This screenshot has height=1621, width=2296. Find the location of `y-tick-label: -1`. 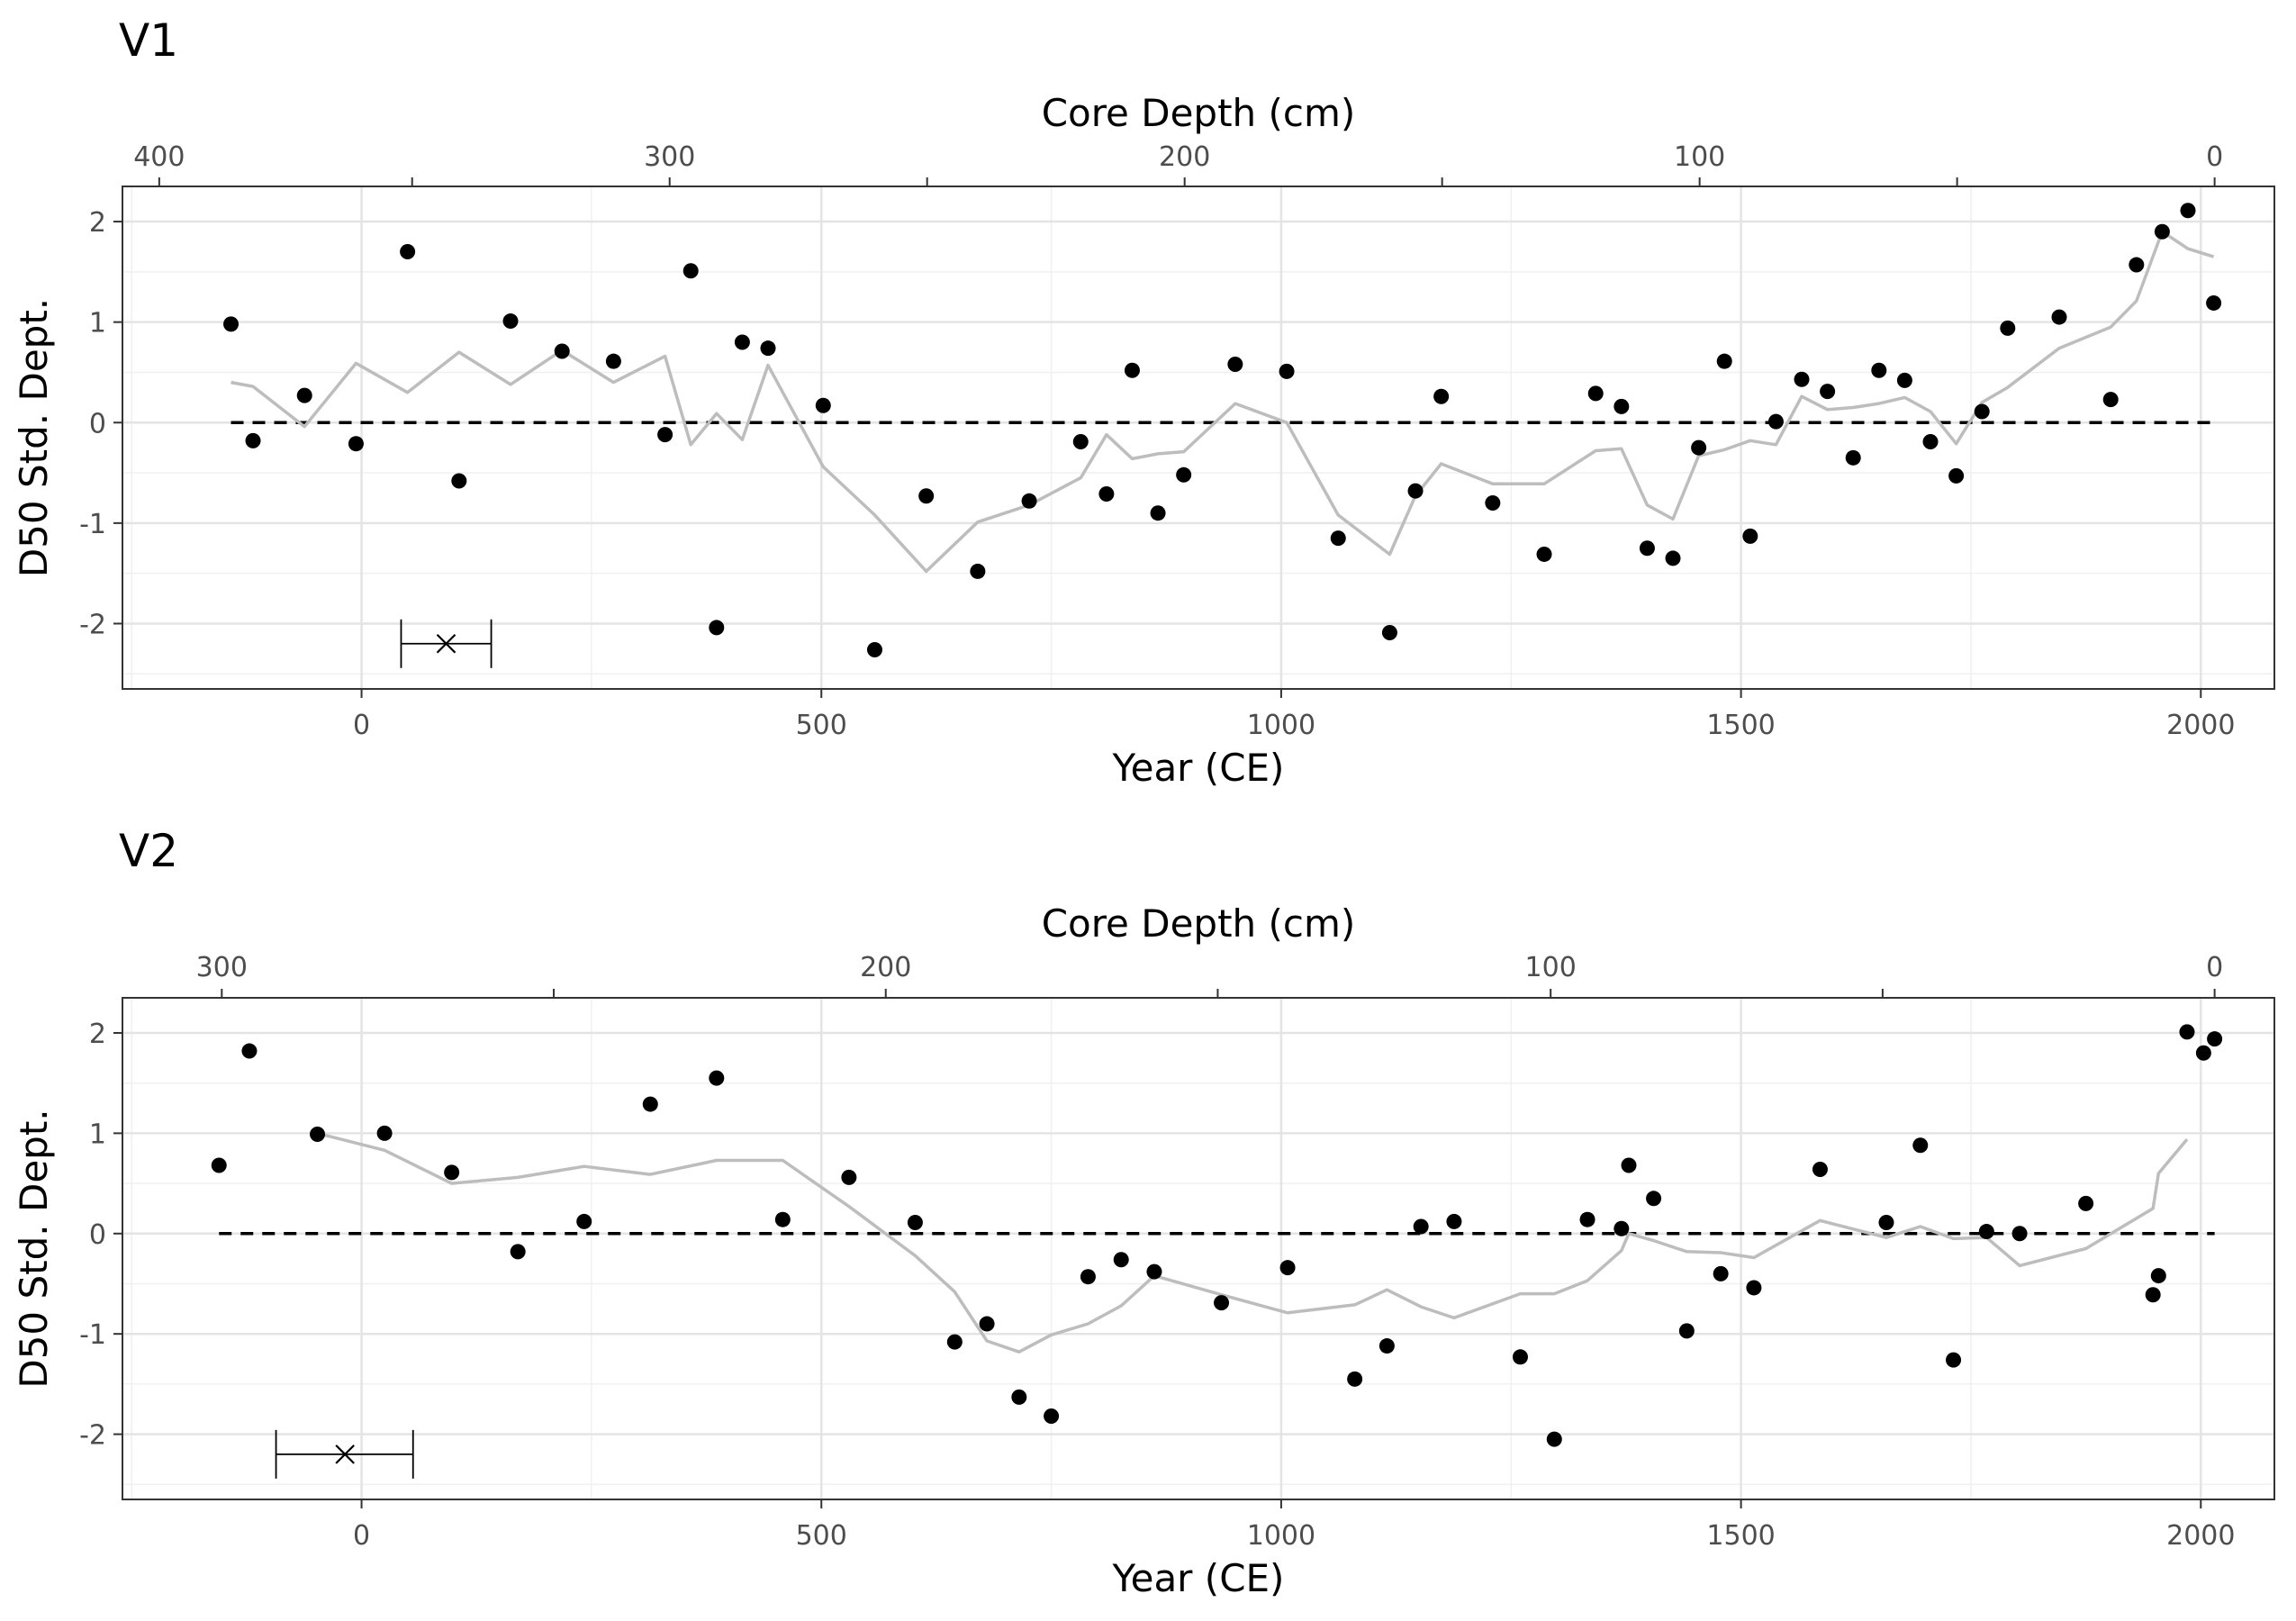

y-tick-label: -1 is located at coordinates (92, 524).